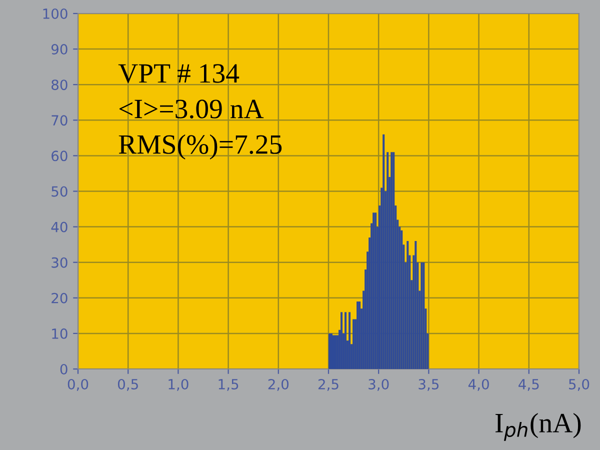 This screenshot has height=450, width=600. I want to click on x-tick-label: 1,5, so click(228, 385).